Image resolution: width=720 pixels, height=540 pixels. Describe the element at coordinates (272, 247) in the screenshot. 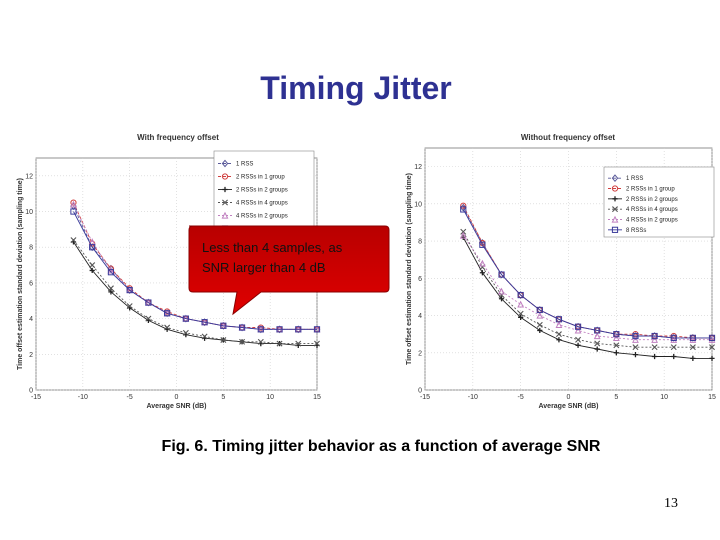

I see `callout-line-1: Less than 4 samples, as` at that location.